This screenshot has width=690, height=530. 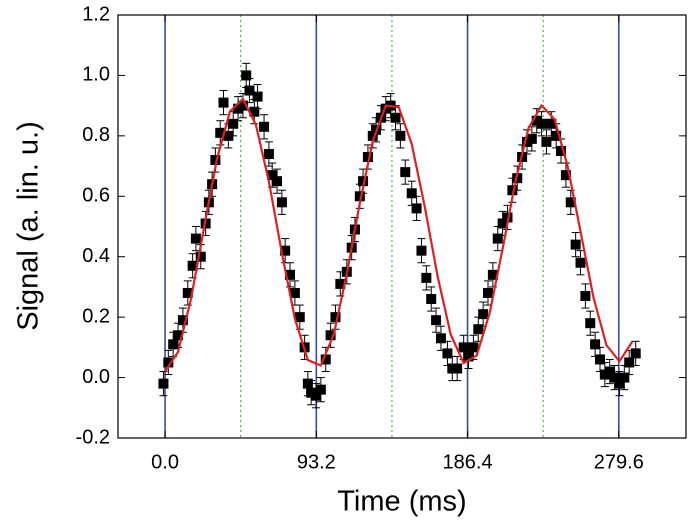 What do you see at coordinates (468, 462) in the screenshot?
I see `x-tick-label: 186.4` at bounding box center [468, 462].